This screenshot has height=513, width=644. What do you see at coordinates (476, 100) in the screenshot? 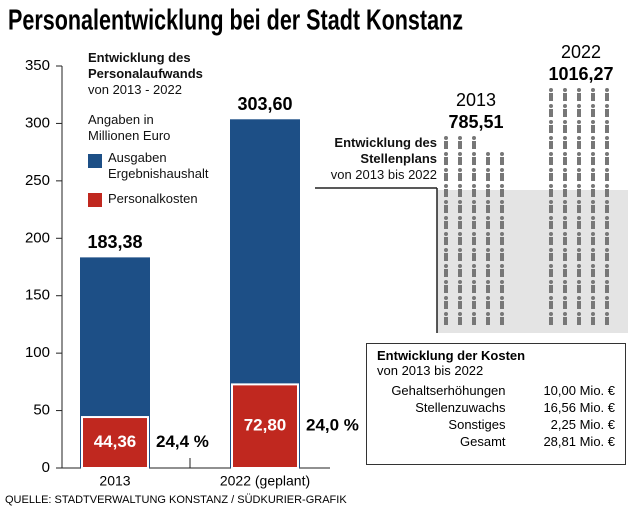
I see `staff-year: 2013` at bounding box center [476, 100].